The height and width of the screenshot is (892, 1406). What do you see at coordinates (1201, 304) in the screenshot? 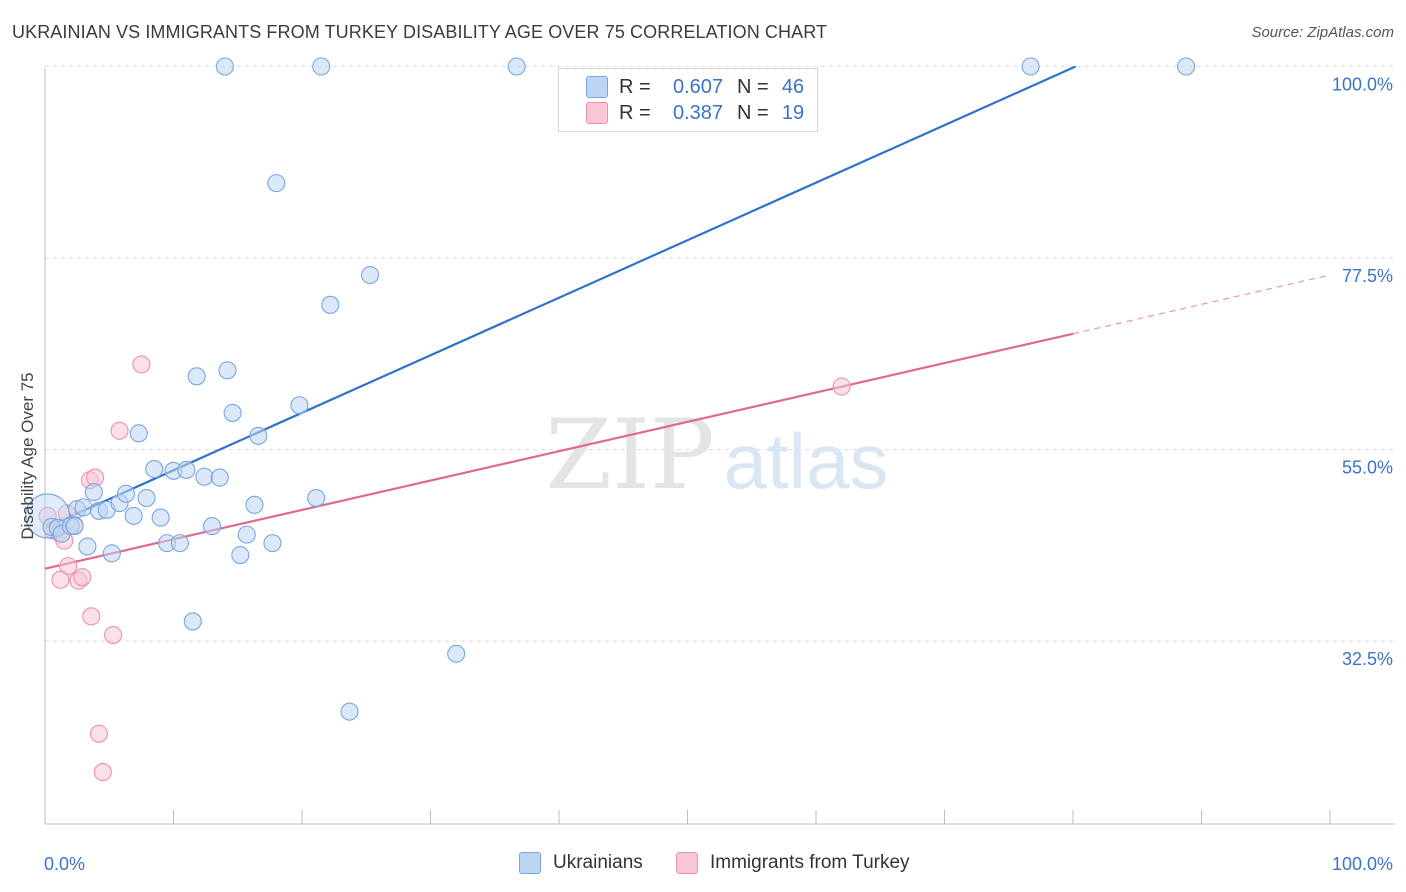
I see `trend-line-extension` at bounding box center [1201, 304].